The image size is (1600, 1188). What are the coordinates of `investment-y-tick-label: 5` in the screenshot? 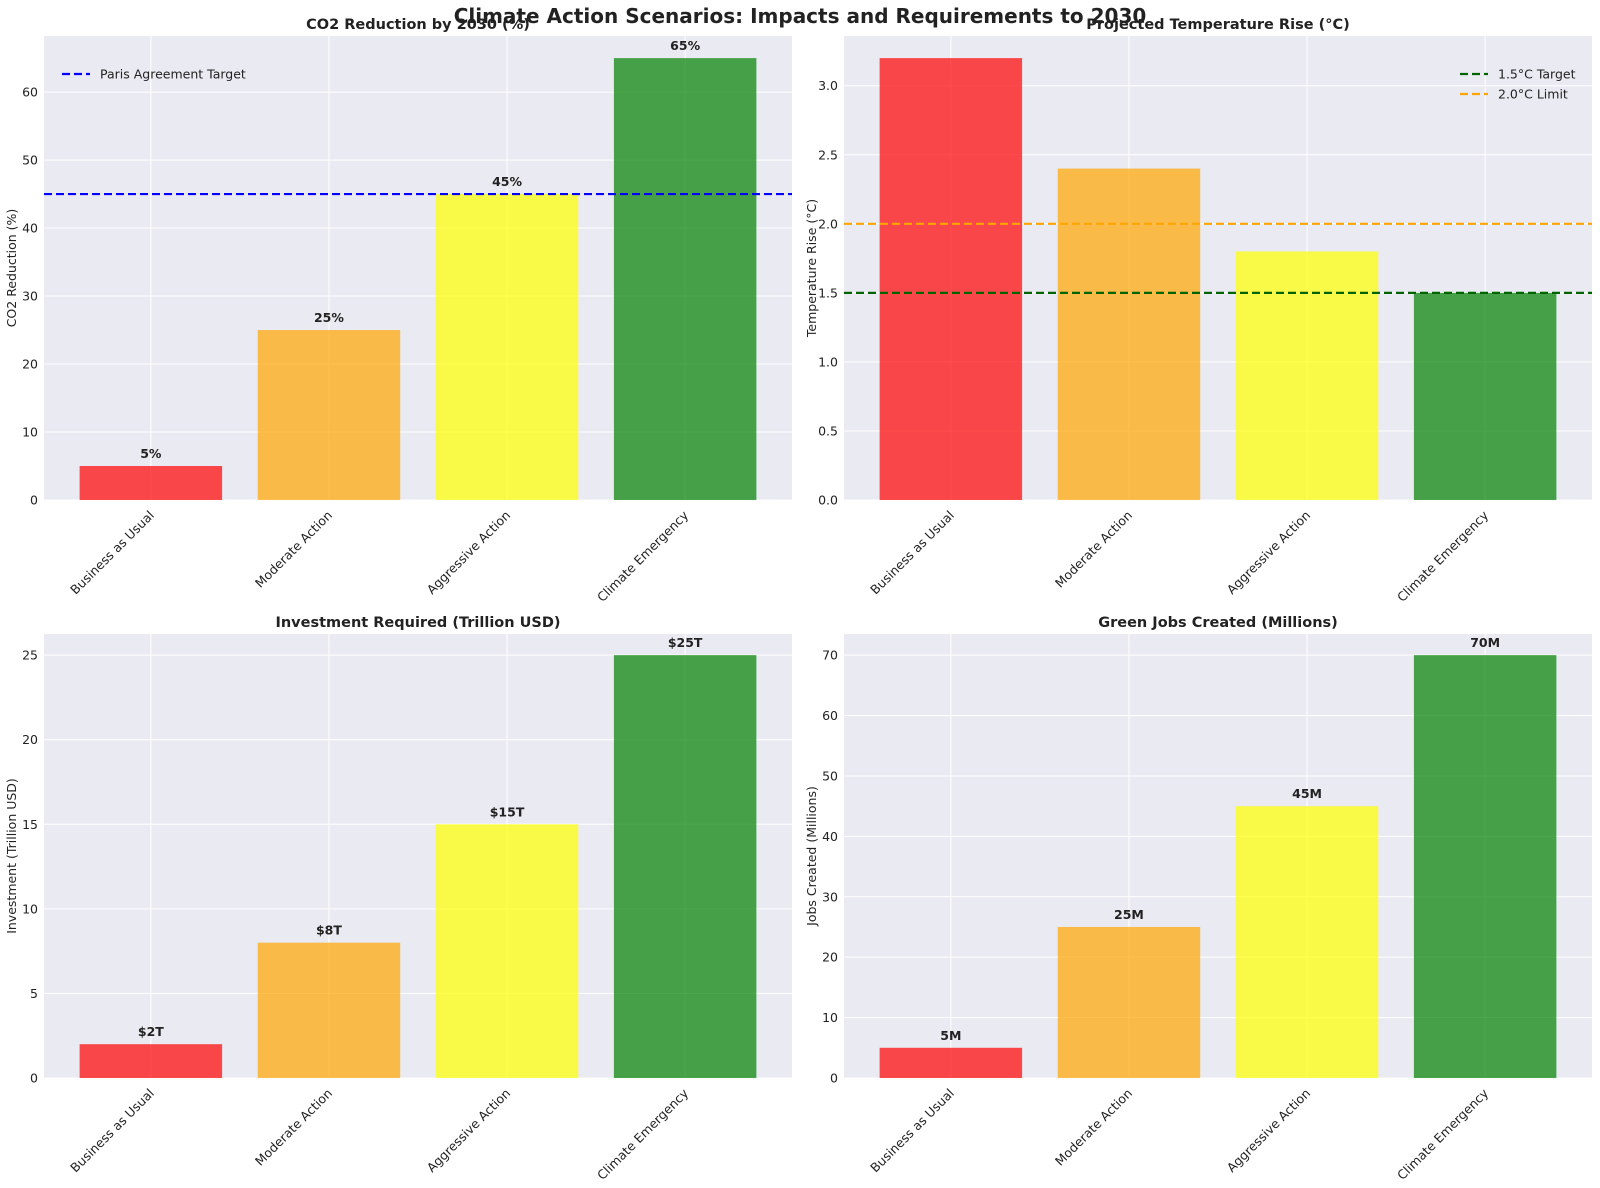 It's located at (34, 993).